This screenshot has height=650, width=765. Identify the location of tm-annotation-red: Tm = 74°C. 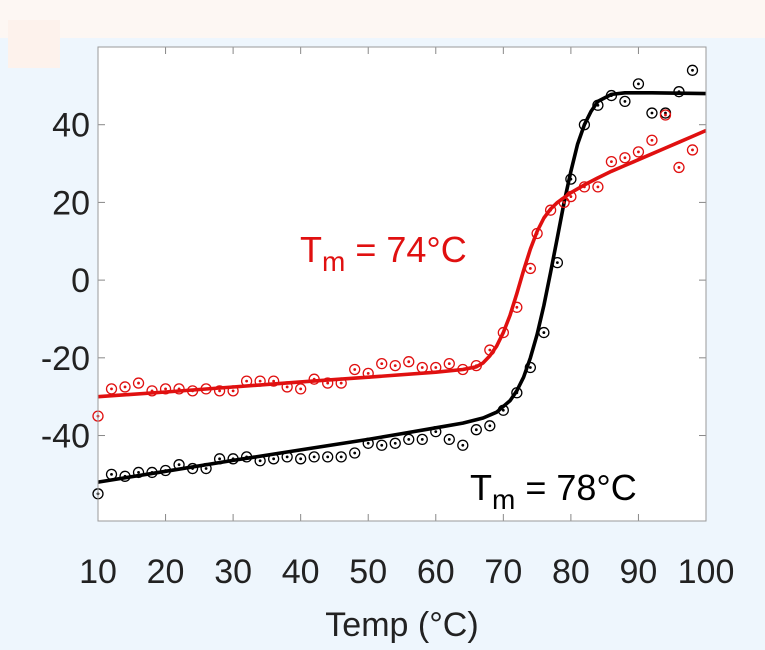
(383, 253).